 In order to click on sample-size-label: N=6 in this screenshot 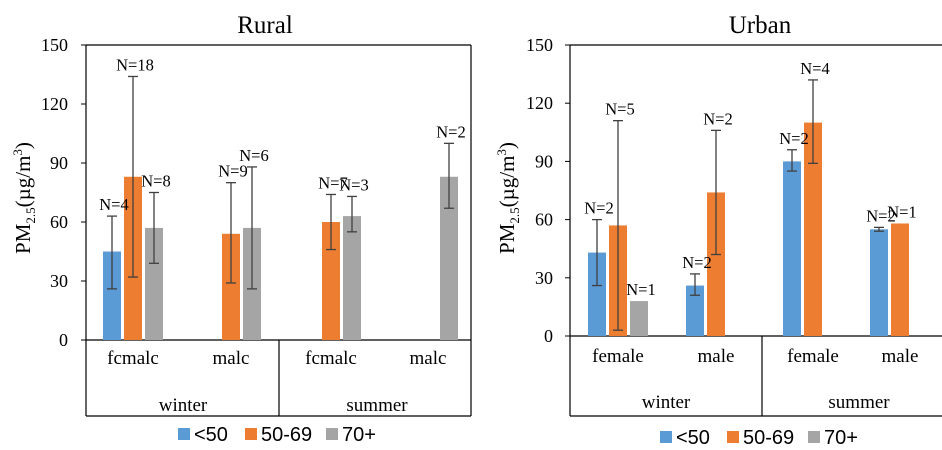, I will do `click(253, 155)`.